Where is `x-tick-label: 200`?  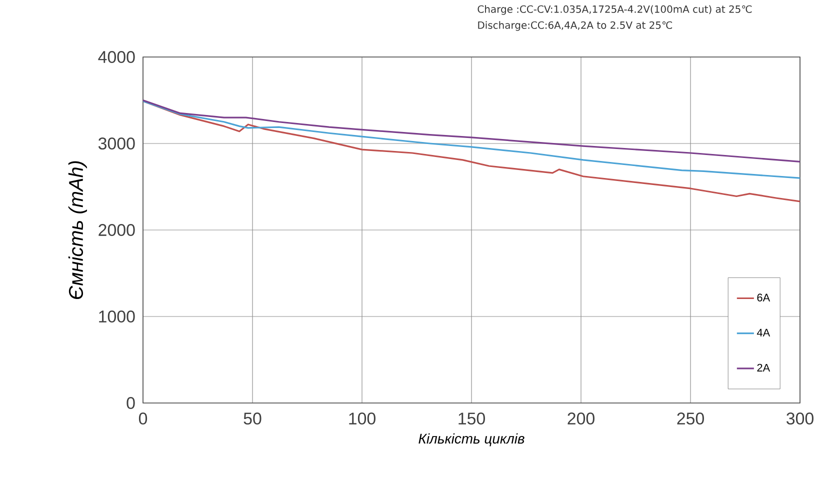 x-tick-label: 200 is located at coordinates (581, 418).